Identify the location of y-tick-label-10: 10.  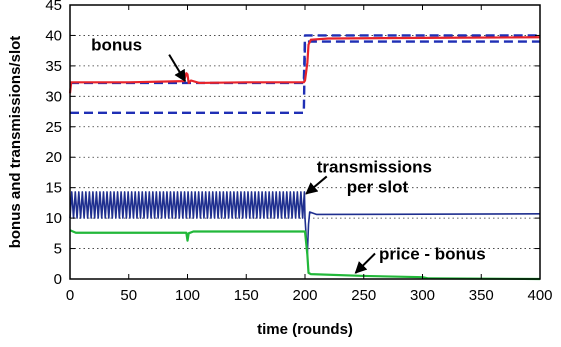
(53, 218).